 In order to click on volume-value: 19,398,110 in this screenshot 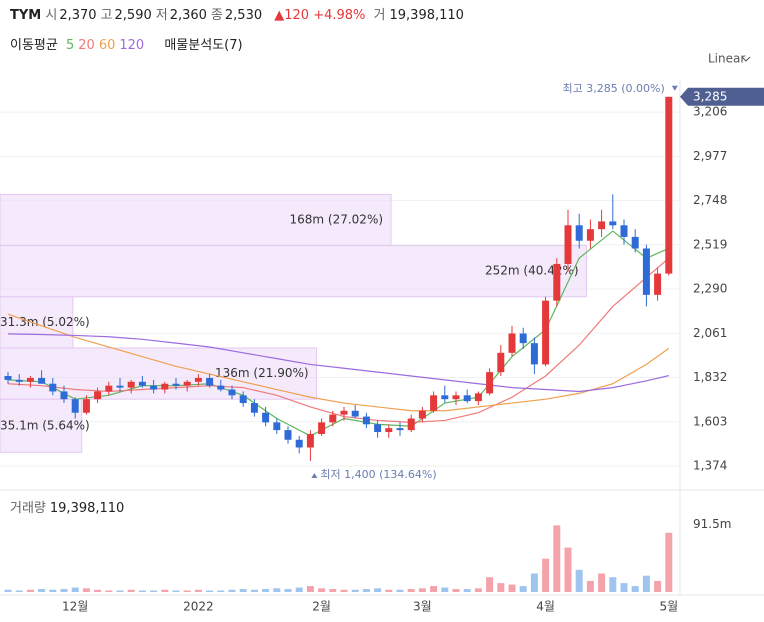, I will do `click(426, 15)`.